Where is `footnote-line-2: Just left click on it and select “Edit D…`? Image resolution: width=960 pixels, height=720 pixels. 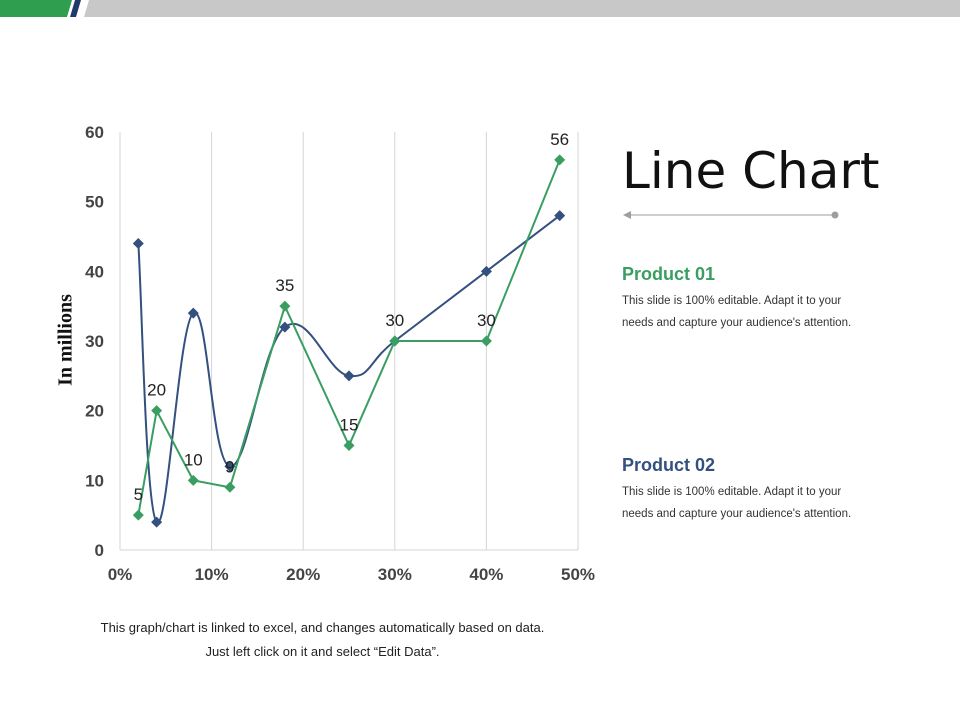
footnote-line-2: Just left click on it and select “Edit D… is located at coordinates (322, 651).